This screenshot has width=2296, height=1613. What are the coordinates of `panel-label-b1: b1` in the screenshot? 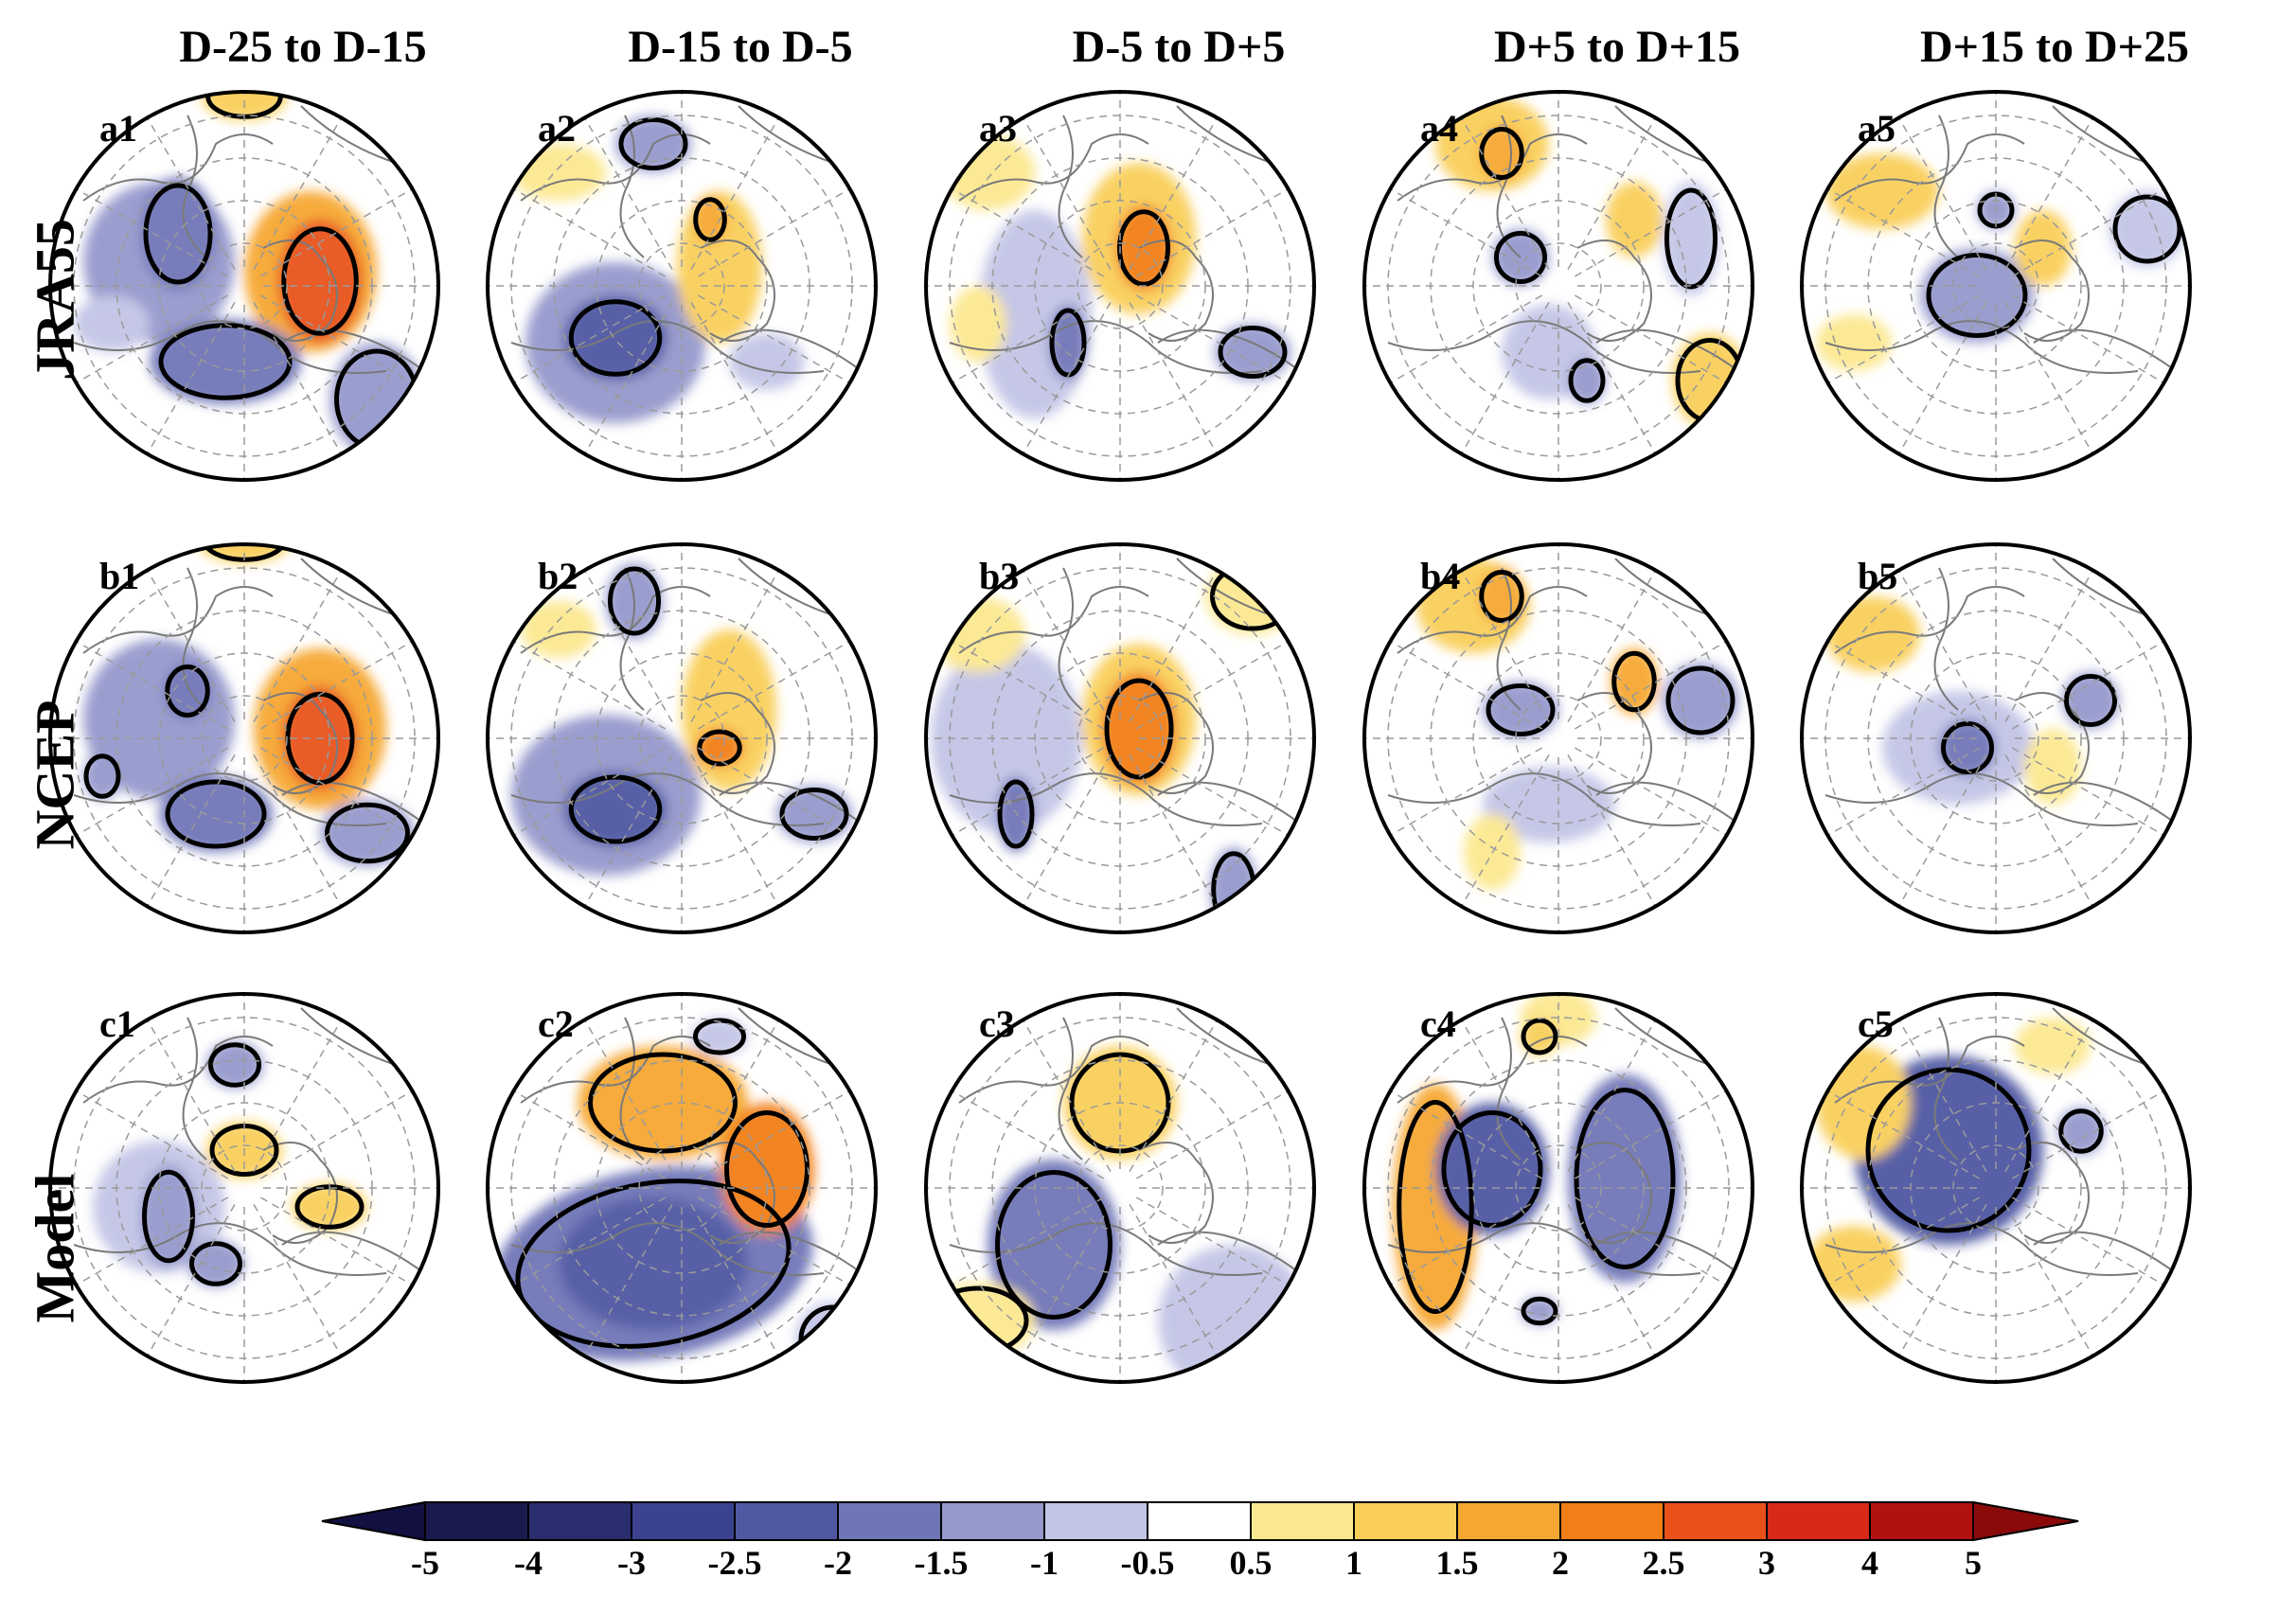 It's located at (119, 576).